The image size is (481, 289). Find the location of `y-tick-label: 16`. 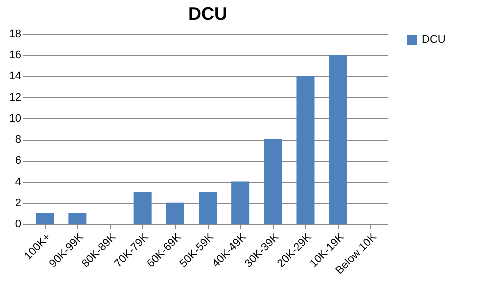

y-tick-label: 16 is located at coordinates (15, 56).